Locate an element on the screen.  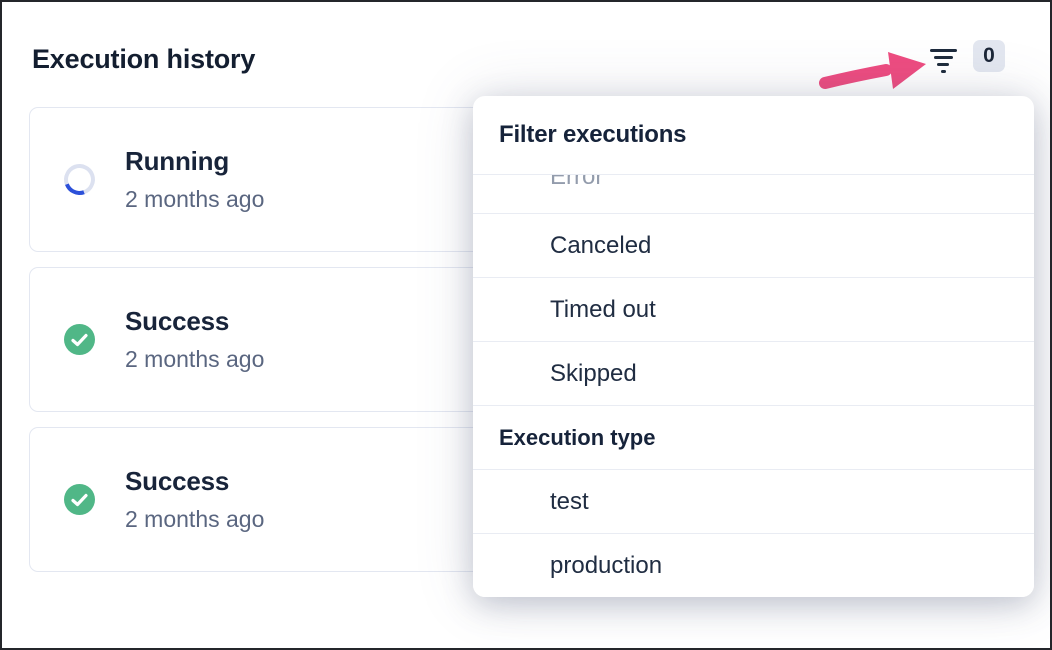
filter-dropdown-title: Filter executions is located at coordinates (753, 135).